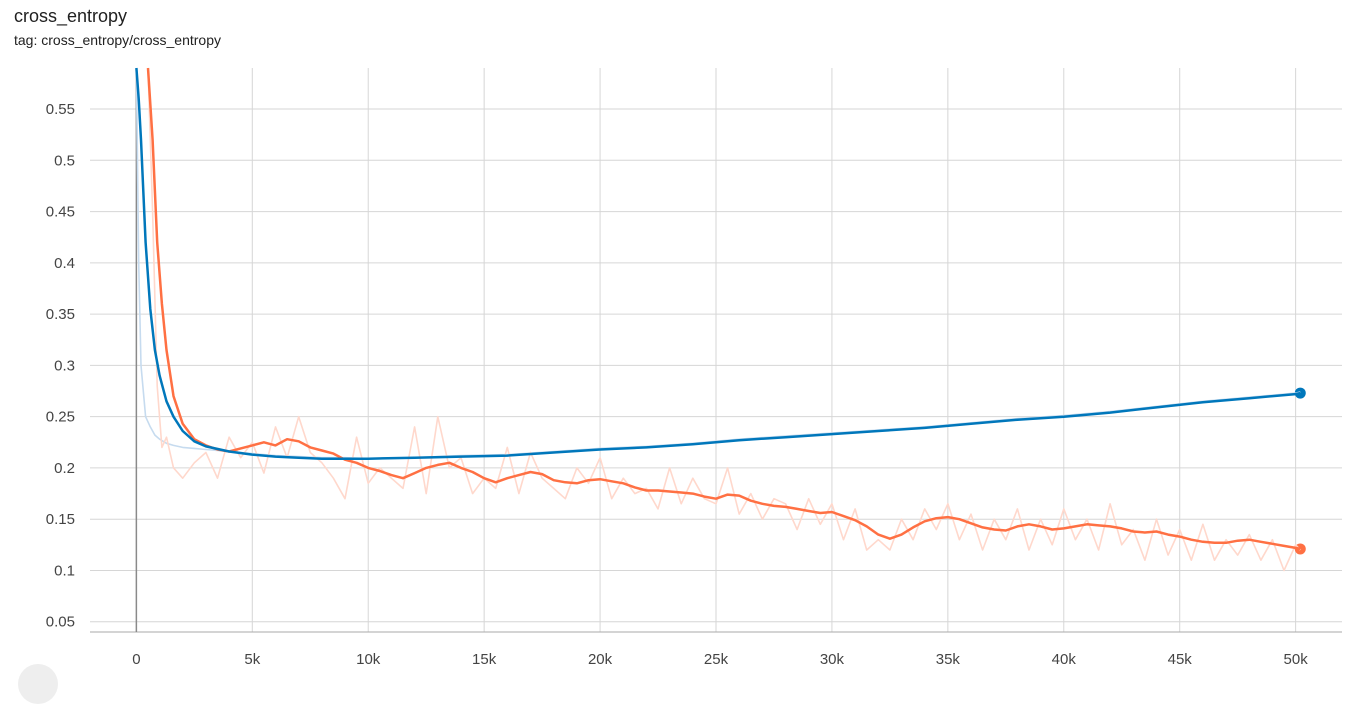 Image resolution: width=1349 pixels, height=704 pixels. What do you see at coordinates (60, 314) in the screenshot?
I see `y-tick-label: 0.35` at bounding box center [60, 314].